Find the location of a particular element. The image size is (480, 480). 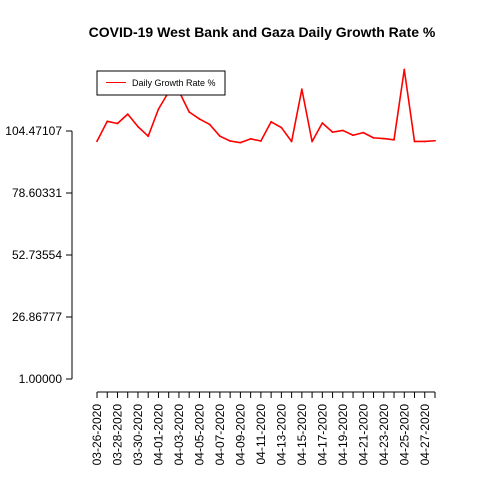

x-tick-label: 04-23-2020 is located at coordinates (384, 435).